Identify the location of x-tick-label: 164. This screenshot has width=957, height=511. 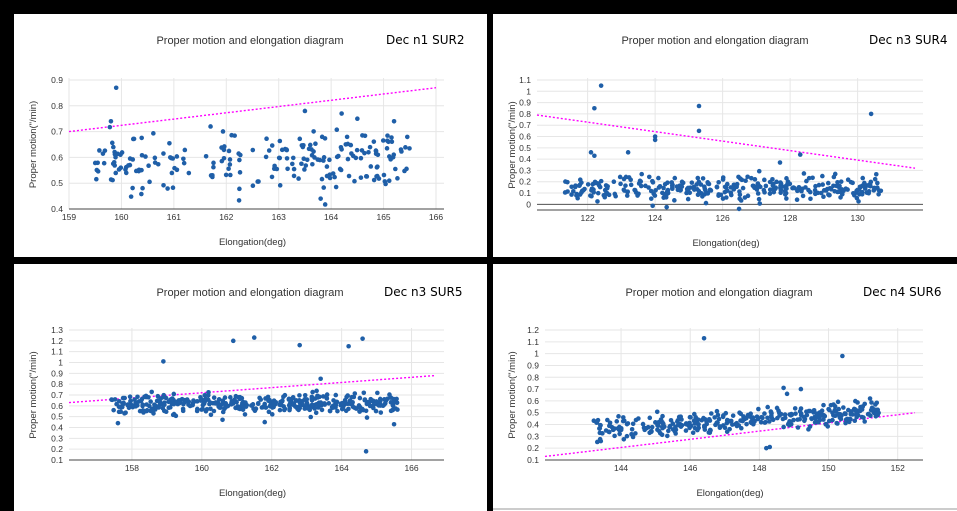
(331, 217).